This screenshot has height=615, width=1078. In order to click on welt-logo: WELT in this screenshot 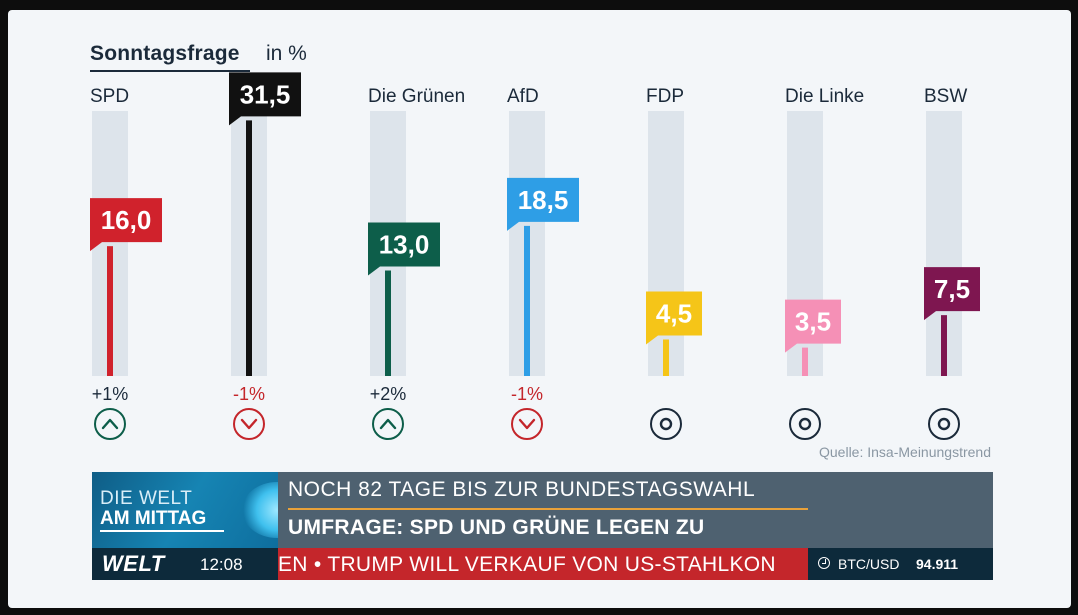, I will do `click(133, 563)`.